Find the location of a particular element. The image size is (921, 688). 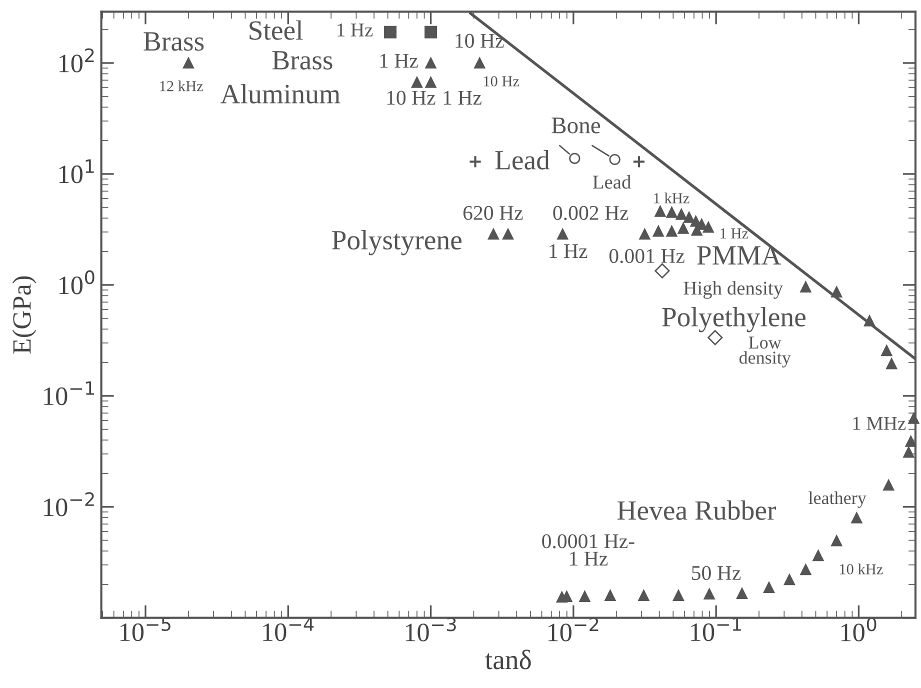

annotation: 1 kHz is located at coordinates (672, 198).